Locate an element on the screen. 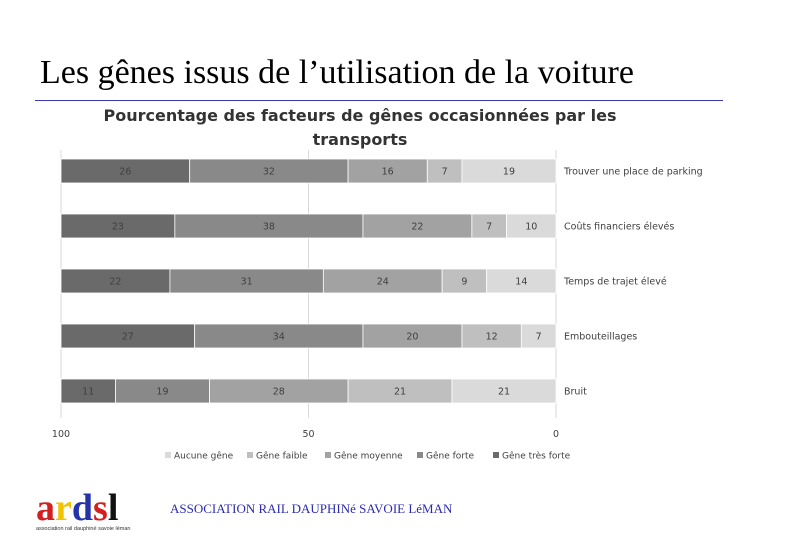 This screenshot has height=560, width=800. data-label: 24 is located at coordinates (383, 282).